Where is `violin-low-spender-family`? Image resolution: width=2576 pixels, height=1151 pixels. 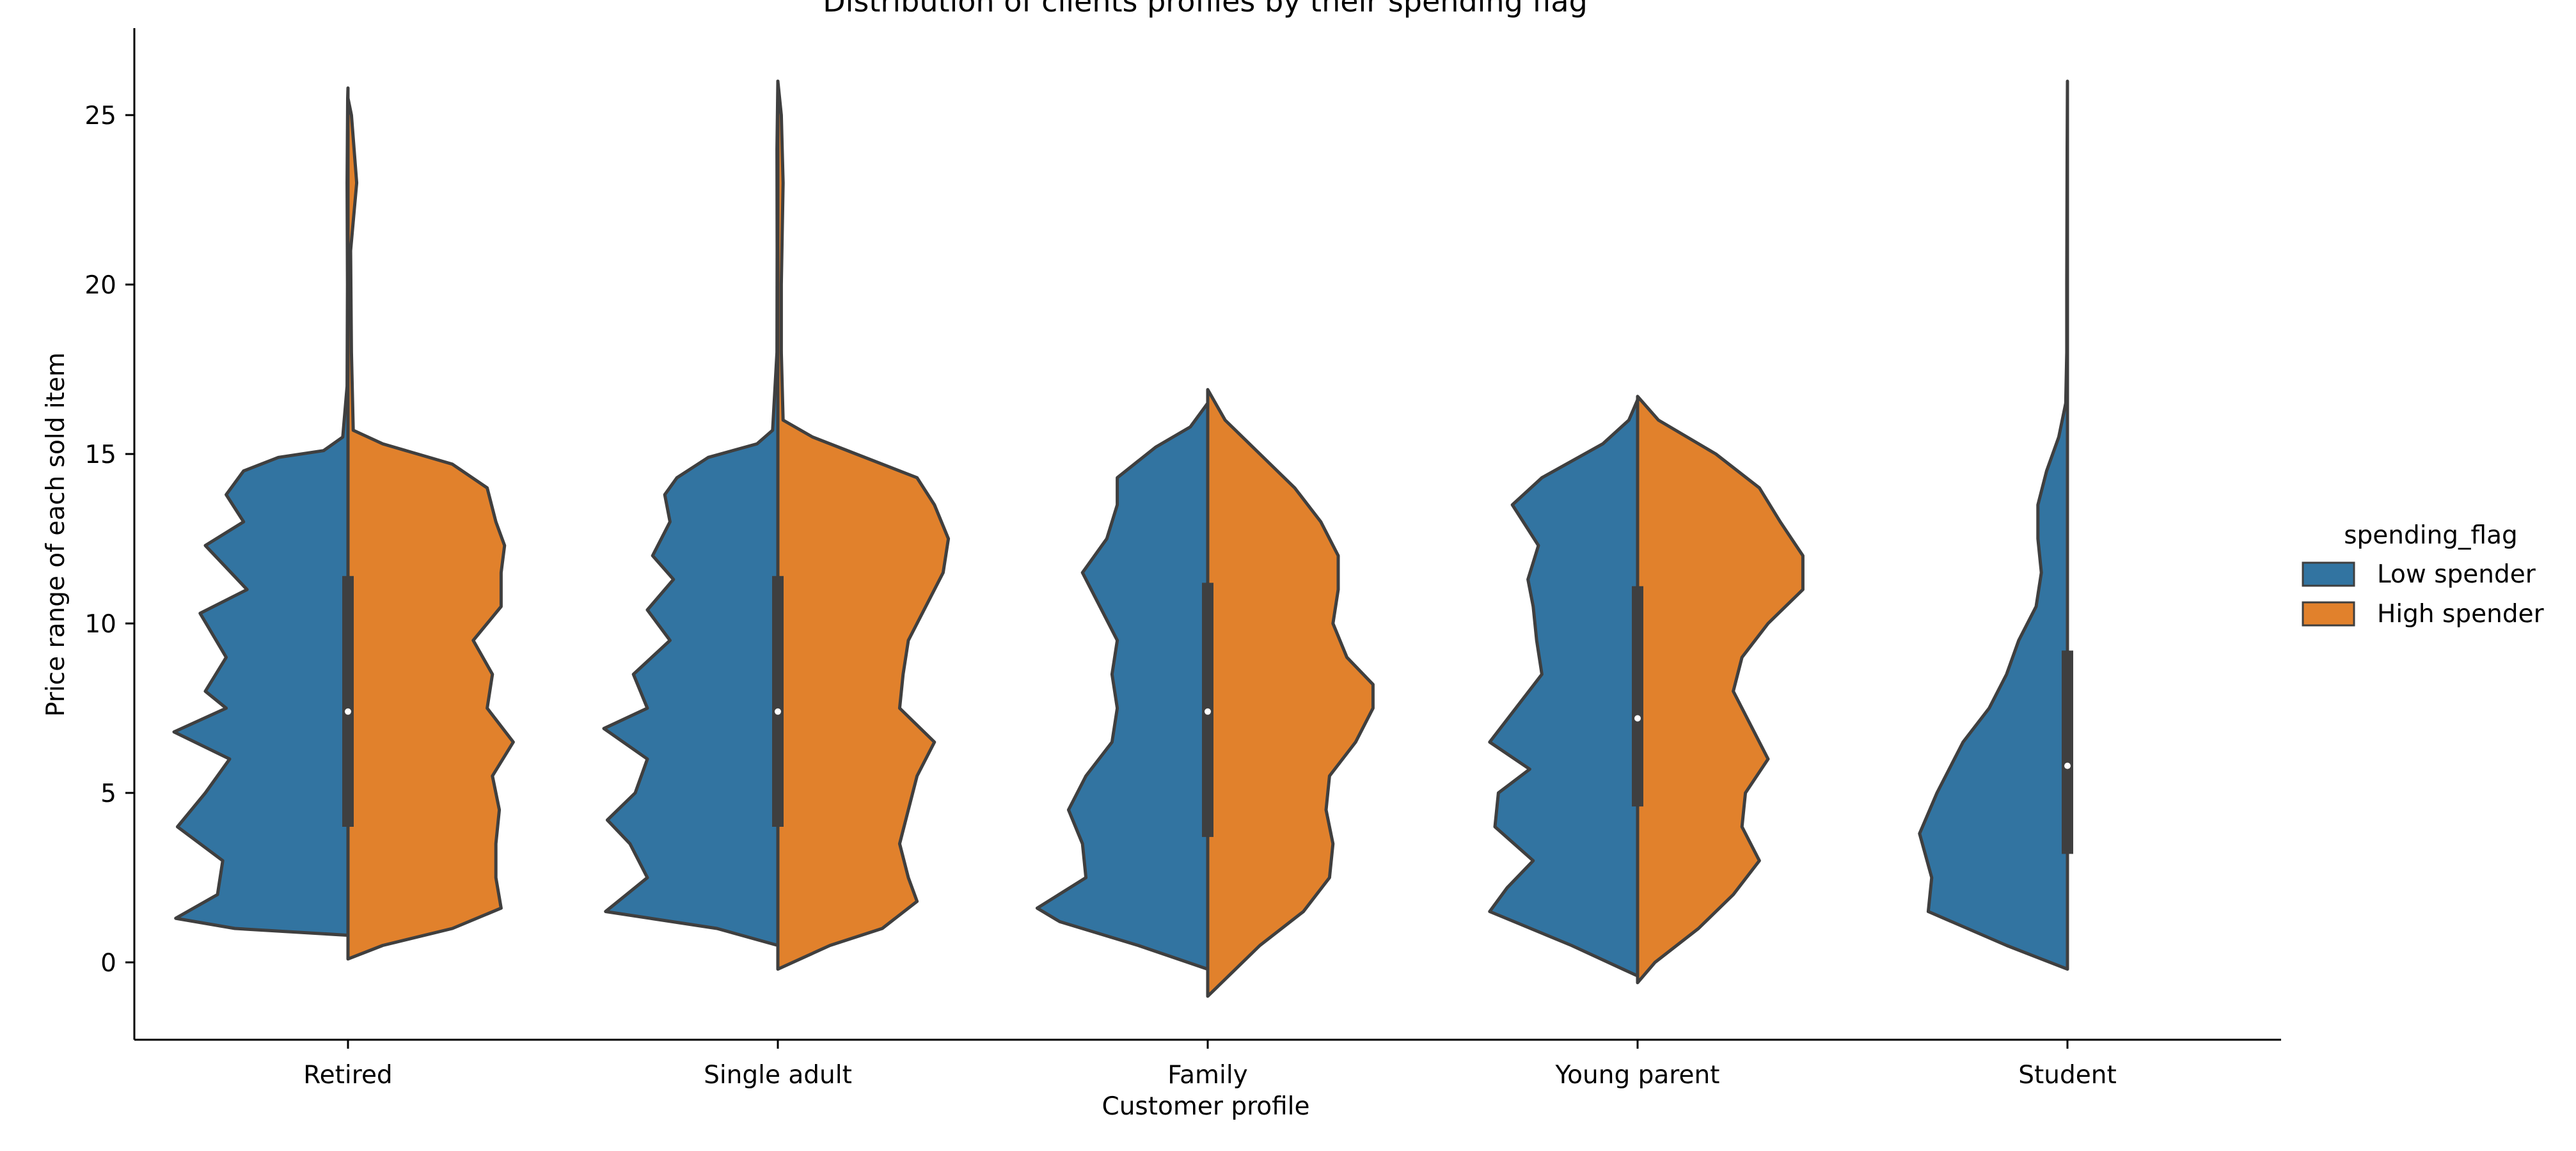 violin-low-spender-family is located at coordinates (1122, 686).